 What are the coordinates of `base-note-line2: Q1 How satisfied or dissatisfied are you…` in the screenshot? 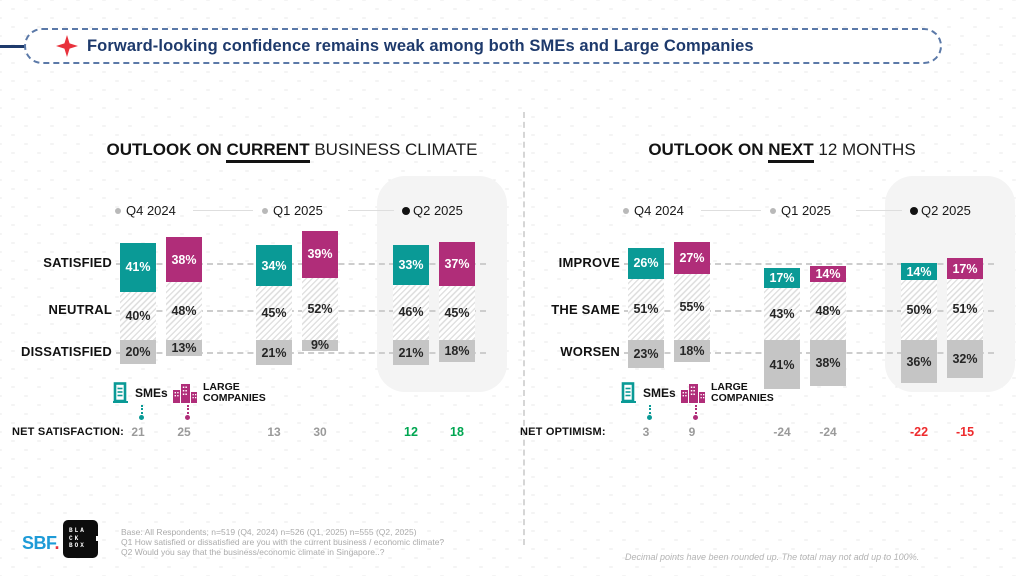 It's located at (283, 542).